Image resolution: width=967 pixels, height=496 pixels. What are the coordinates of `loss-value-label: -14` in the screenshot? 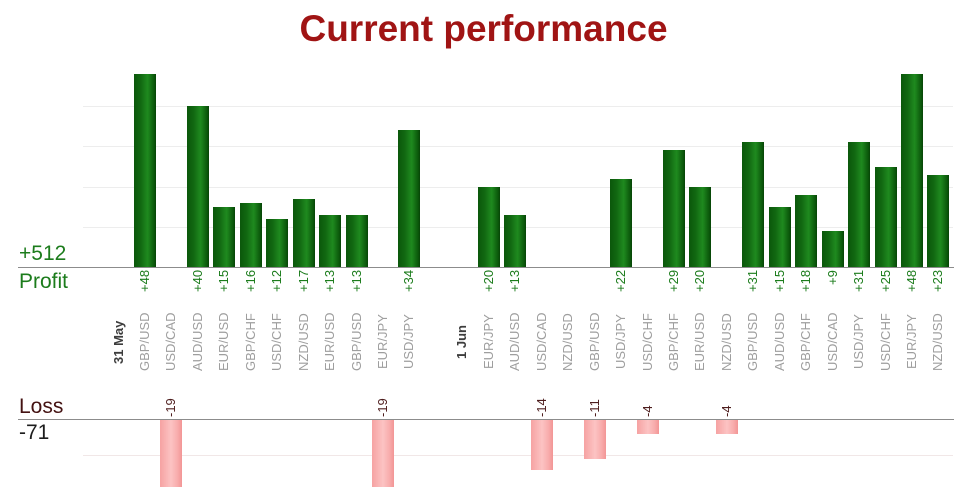 It's located at (541, 407).